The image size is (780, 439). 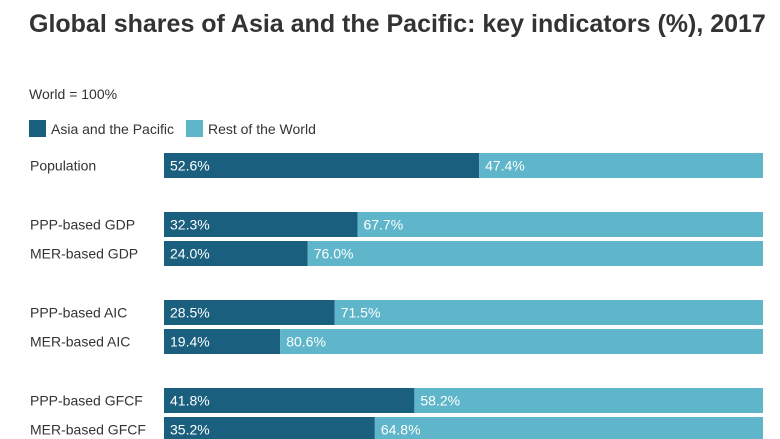 I want to click on data-label-rest: 80.6%, so click(x=306, y=342).